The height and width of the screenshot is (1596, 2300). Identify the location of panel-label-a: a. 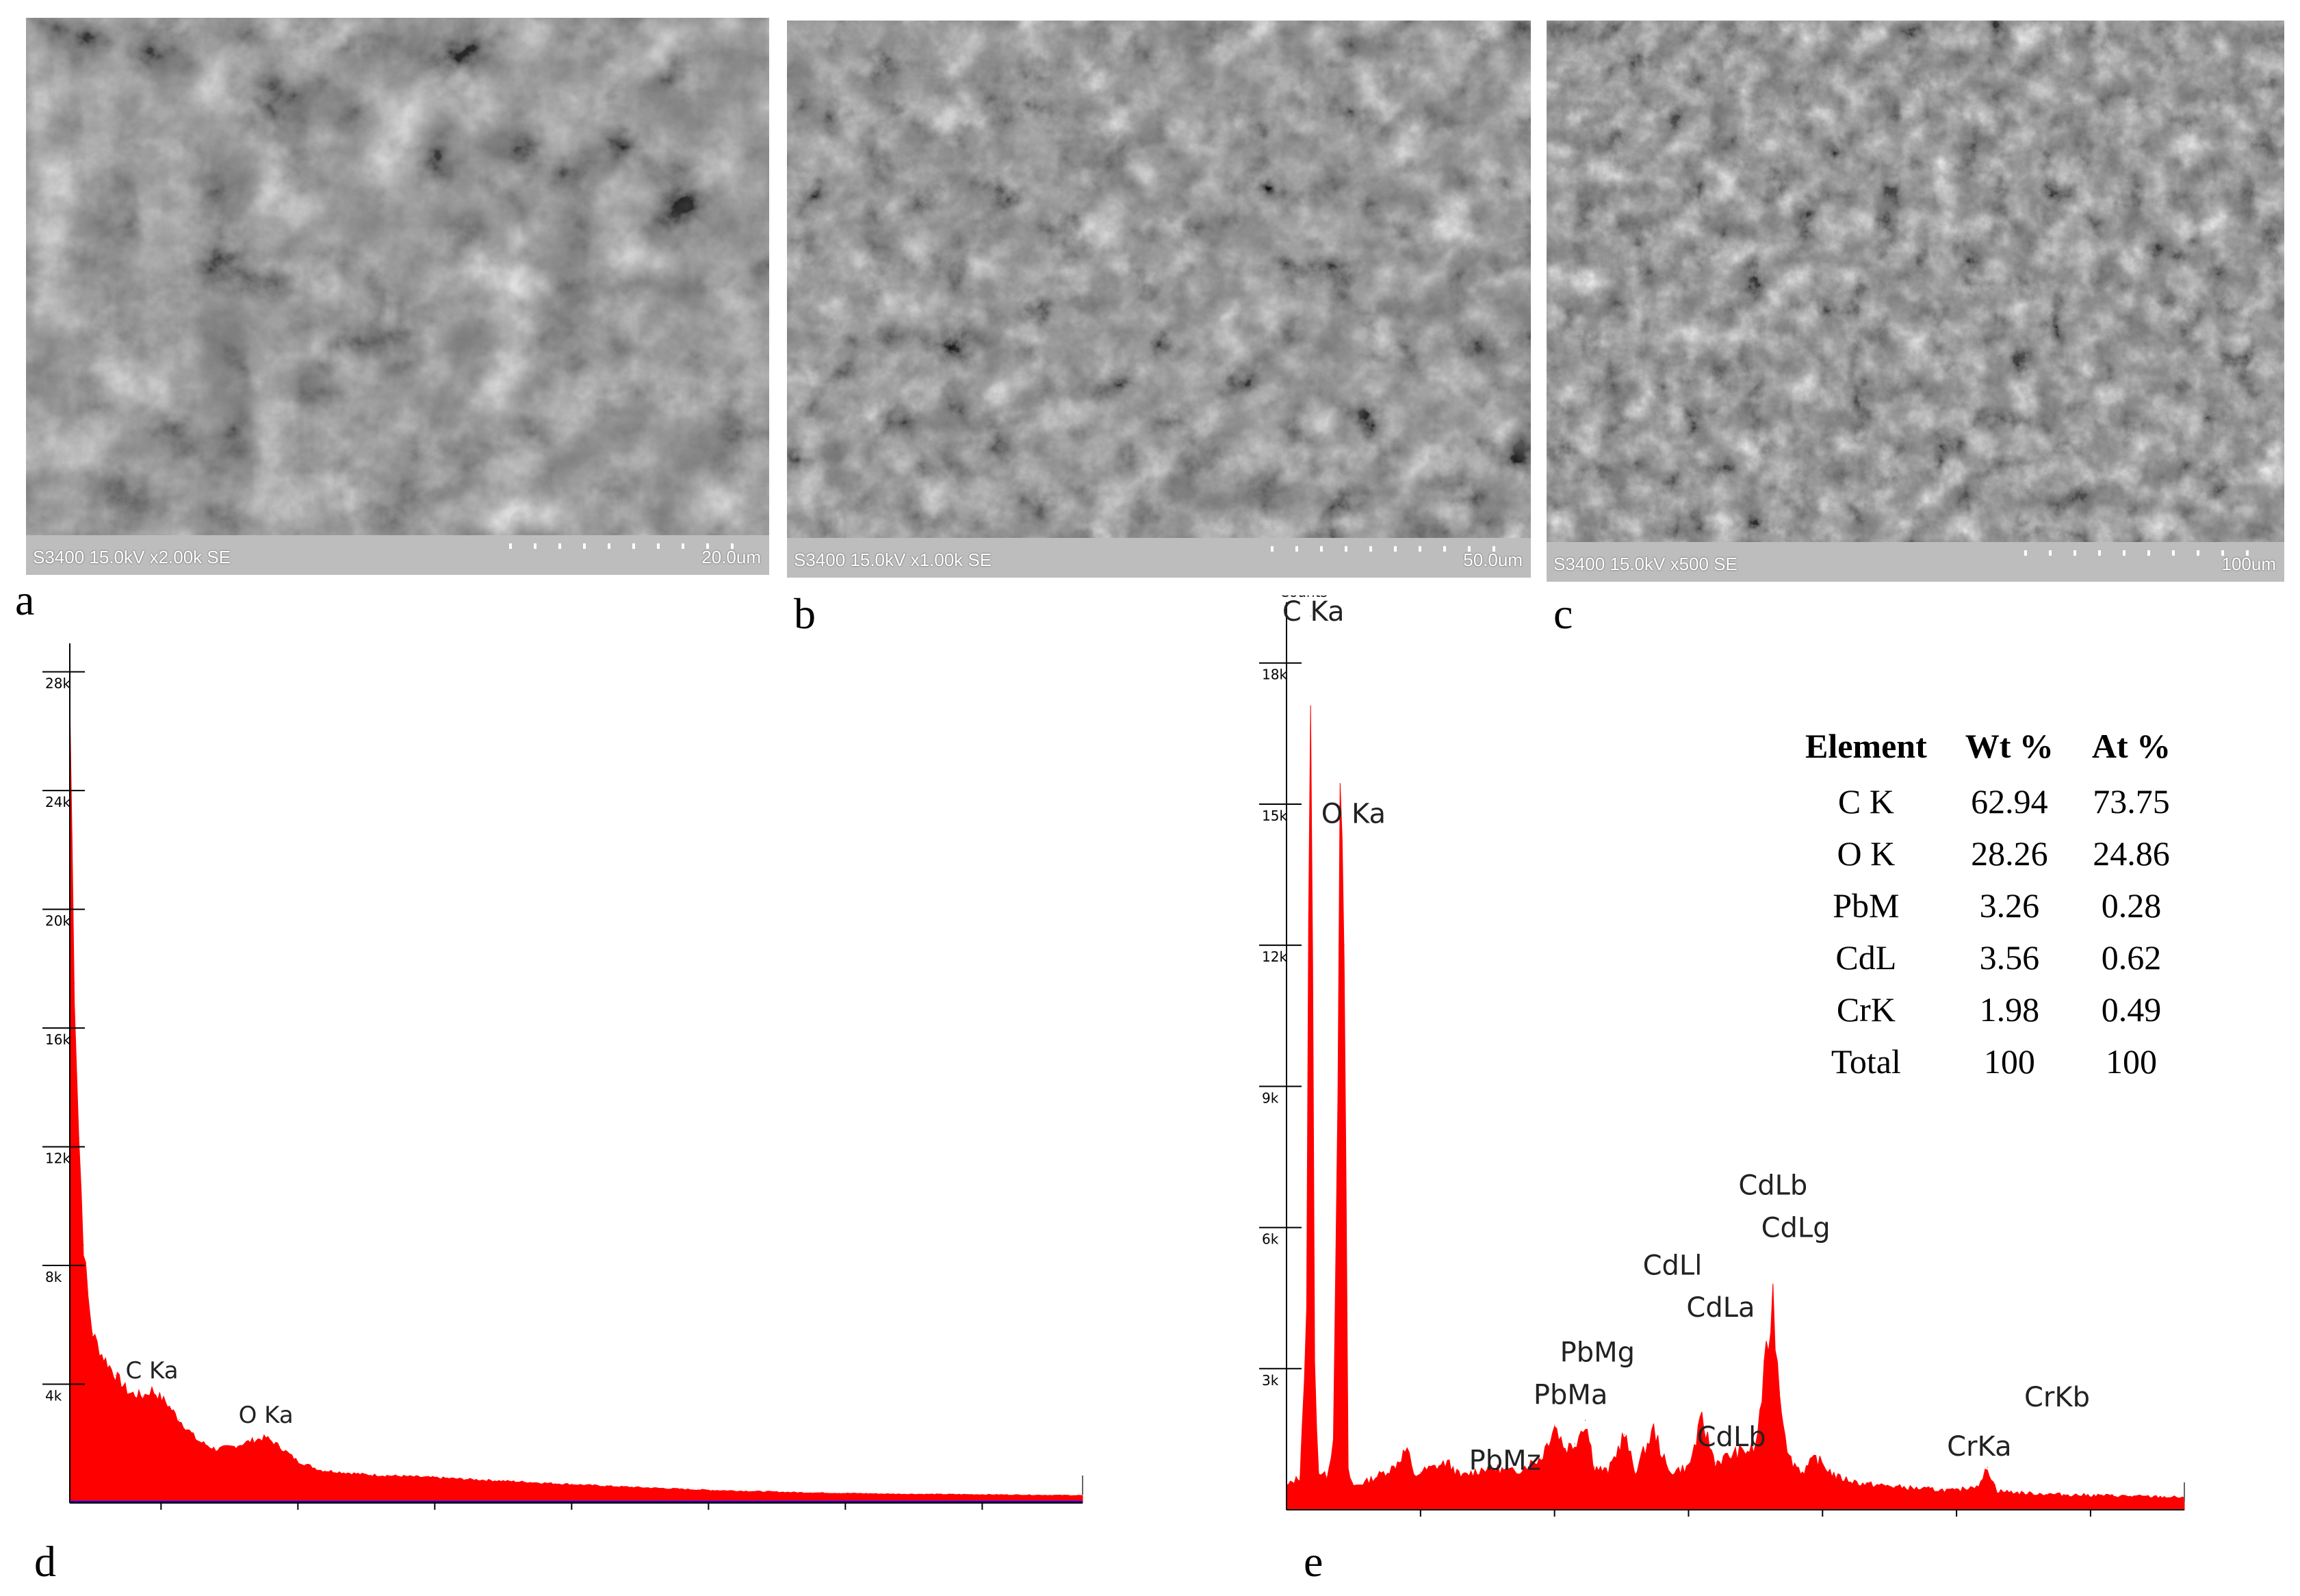
(25, 600).